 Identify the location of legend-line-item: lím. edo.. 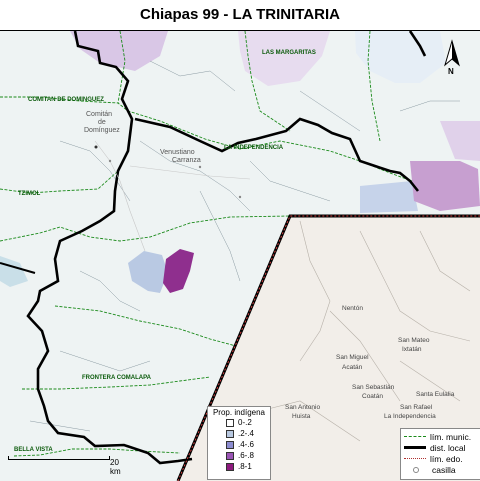
(440, 458).